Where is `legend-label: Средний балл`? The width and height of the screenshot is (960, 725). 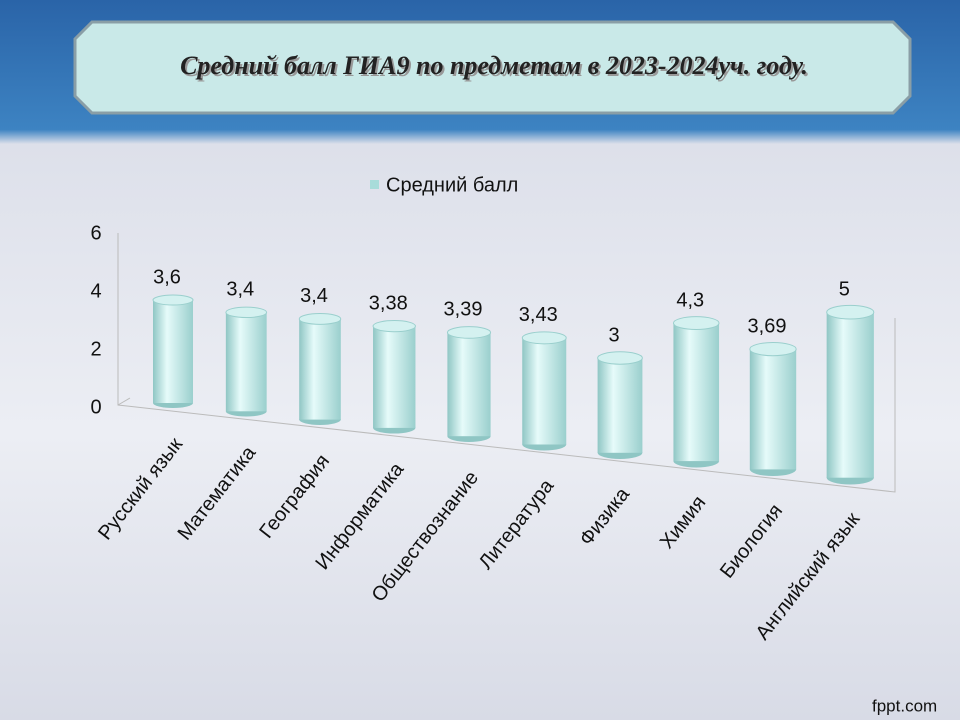 legend-label: Средний балл is located at coordinates (452, 185).